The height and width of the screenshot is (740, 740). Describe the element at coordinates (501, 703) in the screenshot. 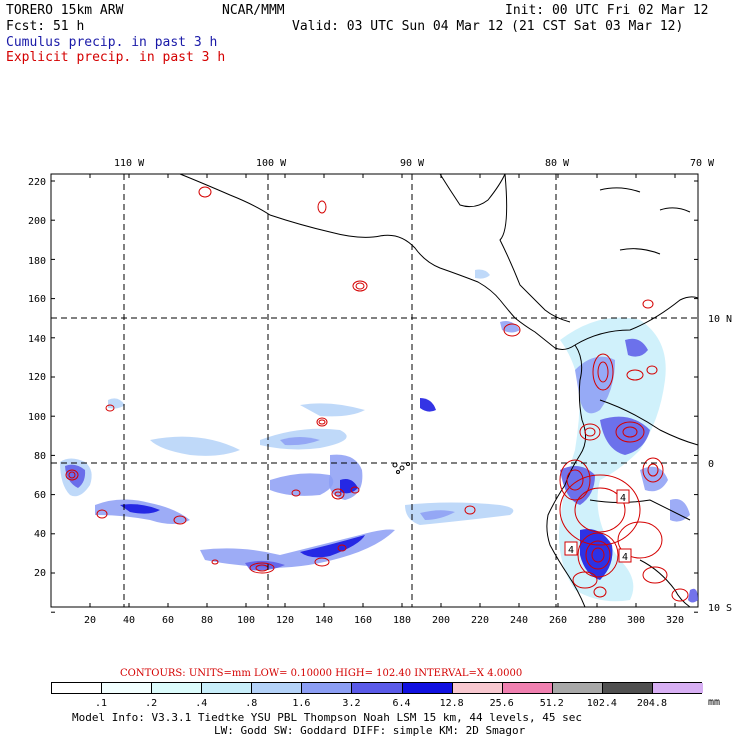

I see `colorbar-label: 25.6` at that location.